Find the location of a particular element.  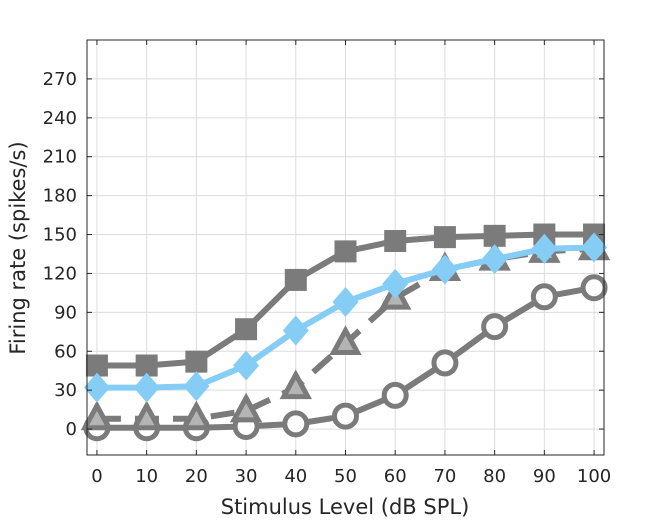

x-axis-title: Stimulus Level (dB SPL) is located at coordinates (345, 507).